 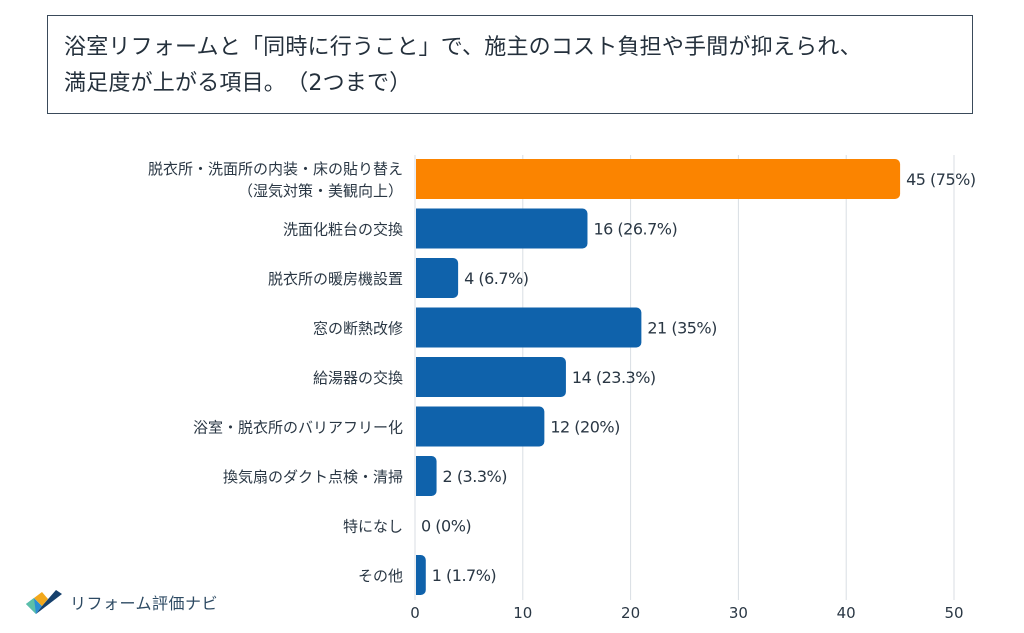 What do you see at coordinates (44, 602) in the screenshot?
I see `check-leaf-icon` at bounding box center [44, 602].